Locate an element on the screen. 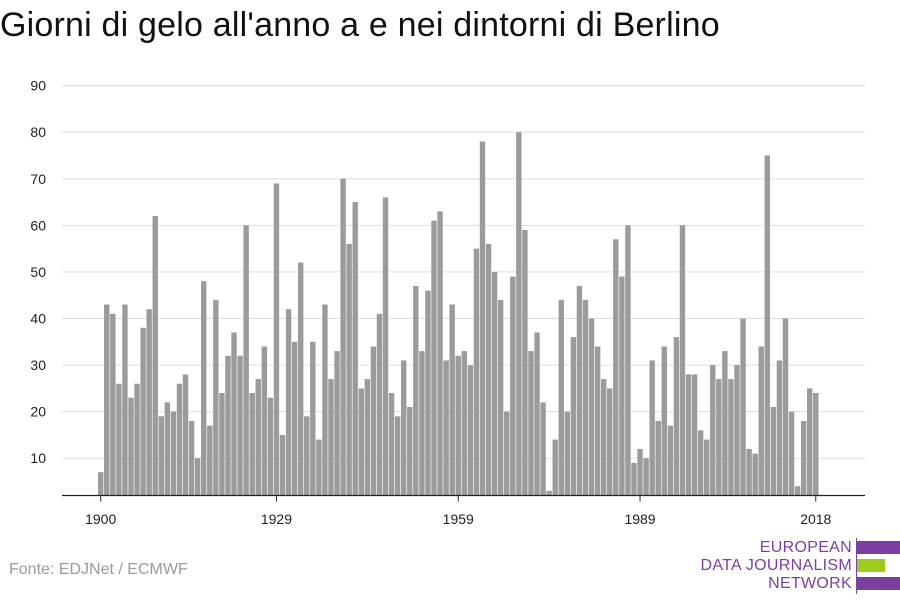  y-tick-label: 30 is located at coordinates (38, 365).